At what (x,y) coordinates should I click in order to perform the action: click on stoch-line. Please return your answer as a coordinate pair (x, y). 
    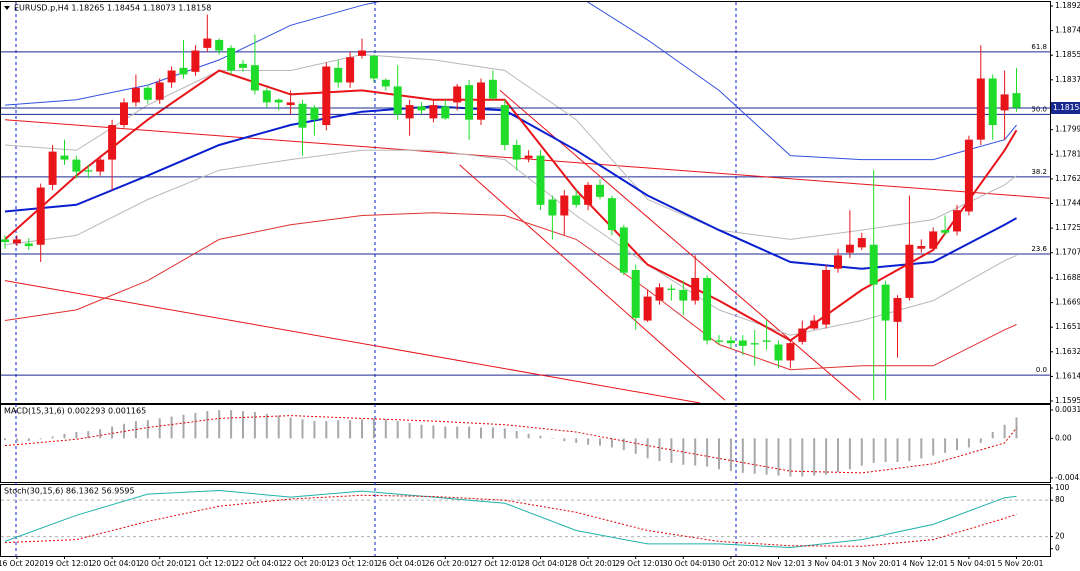
    Looking at the image, I should click on (510, 519).